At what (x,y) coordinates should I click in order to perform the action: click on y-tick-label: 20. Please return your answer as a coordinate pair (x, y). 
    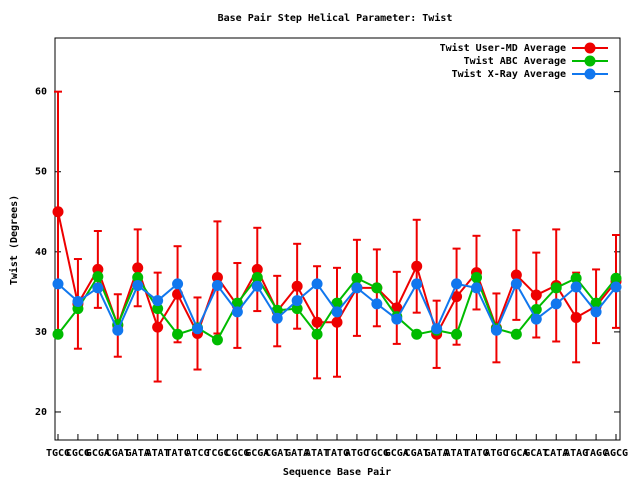
    Looking at the image, I should click on (41, 412).